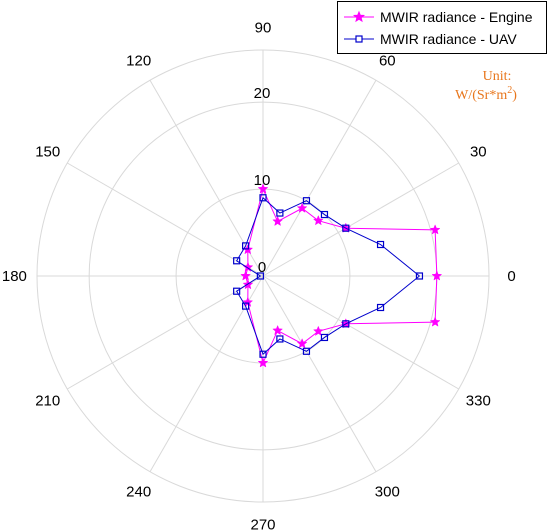 Image resolution: width=550 pixels, height=530 pixels. I want to click on series-engine, so click(341, 275).